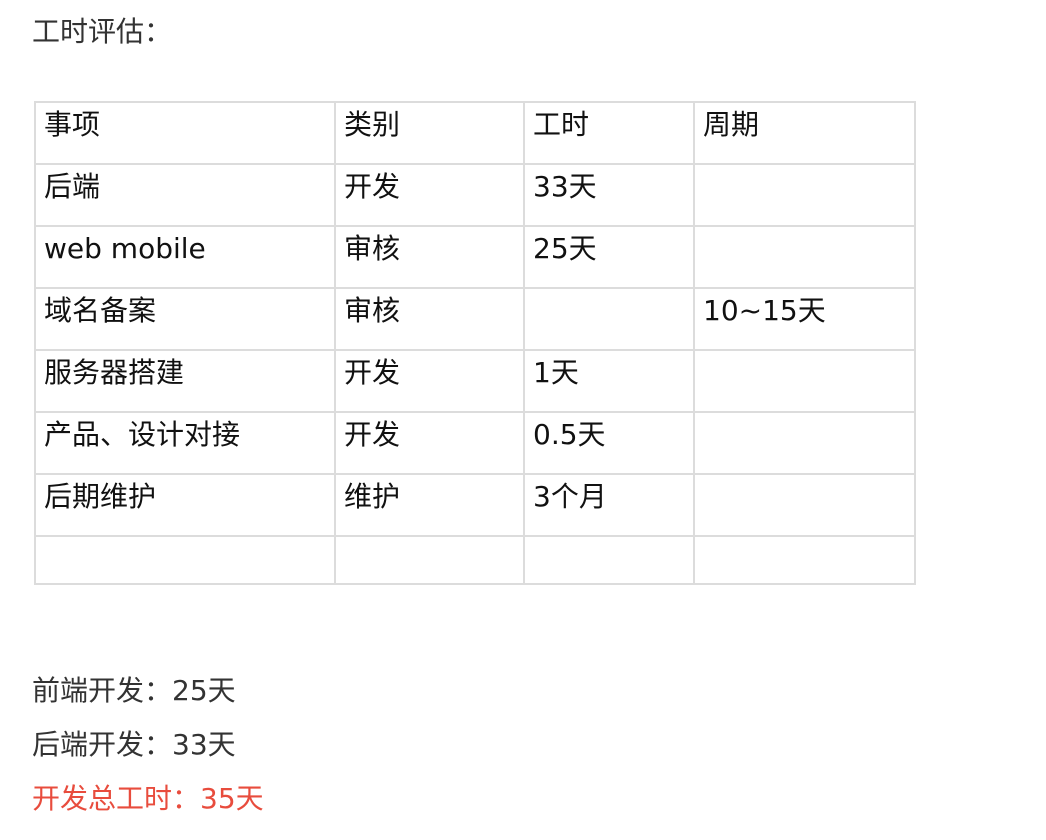 The image size is (1046, 840). What do you see at coordinates (609, 505) in the screenshot?
I see `table-cell: 3个月` at bounding box center [609, 505].